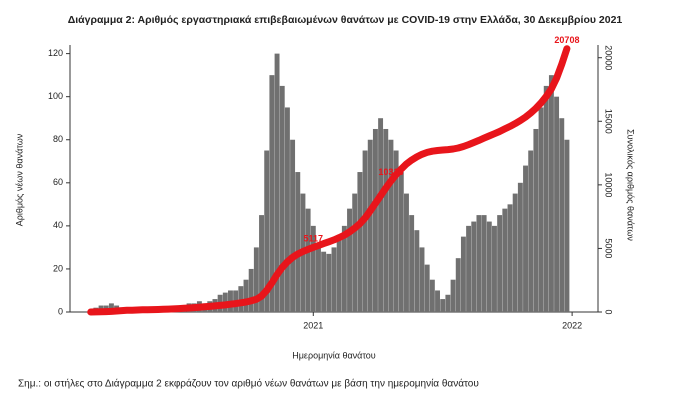 The height and width of the screenshot is (402, 691). What do you see at coordinates (390, 172) in the screenshot?
I see `annotation: 10316` at bounding box center [390, 172].